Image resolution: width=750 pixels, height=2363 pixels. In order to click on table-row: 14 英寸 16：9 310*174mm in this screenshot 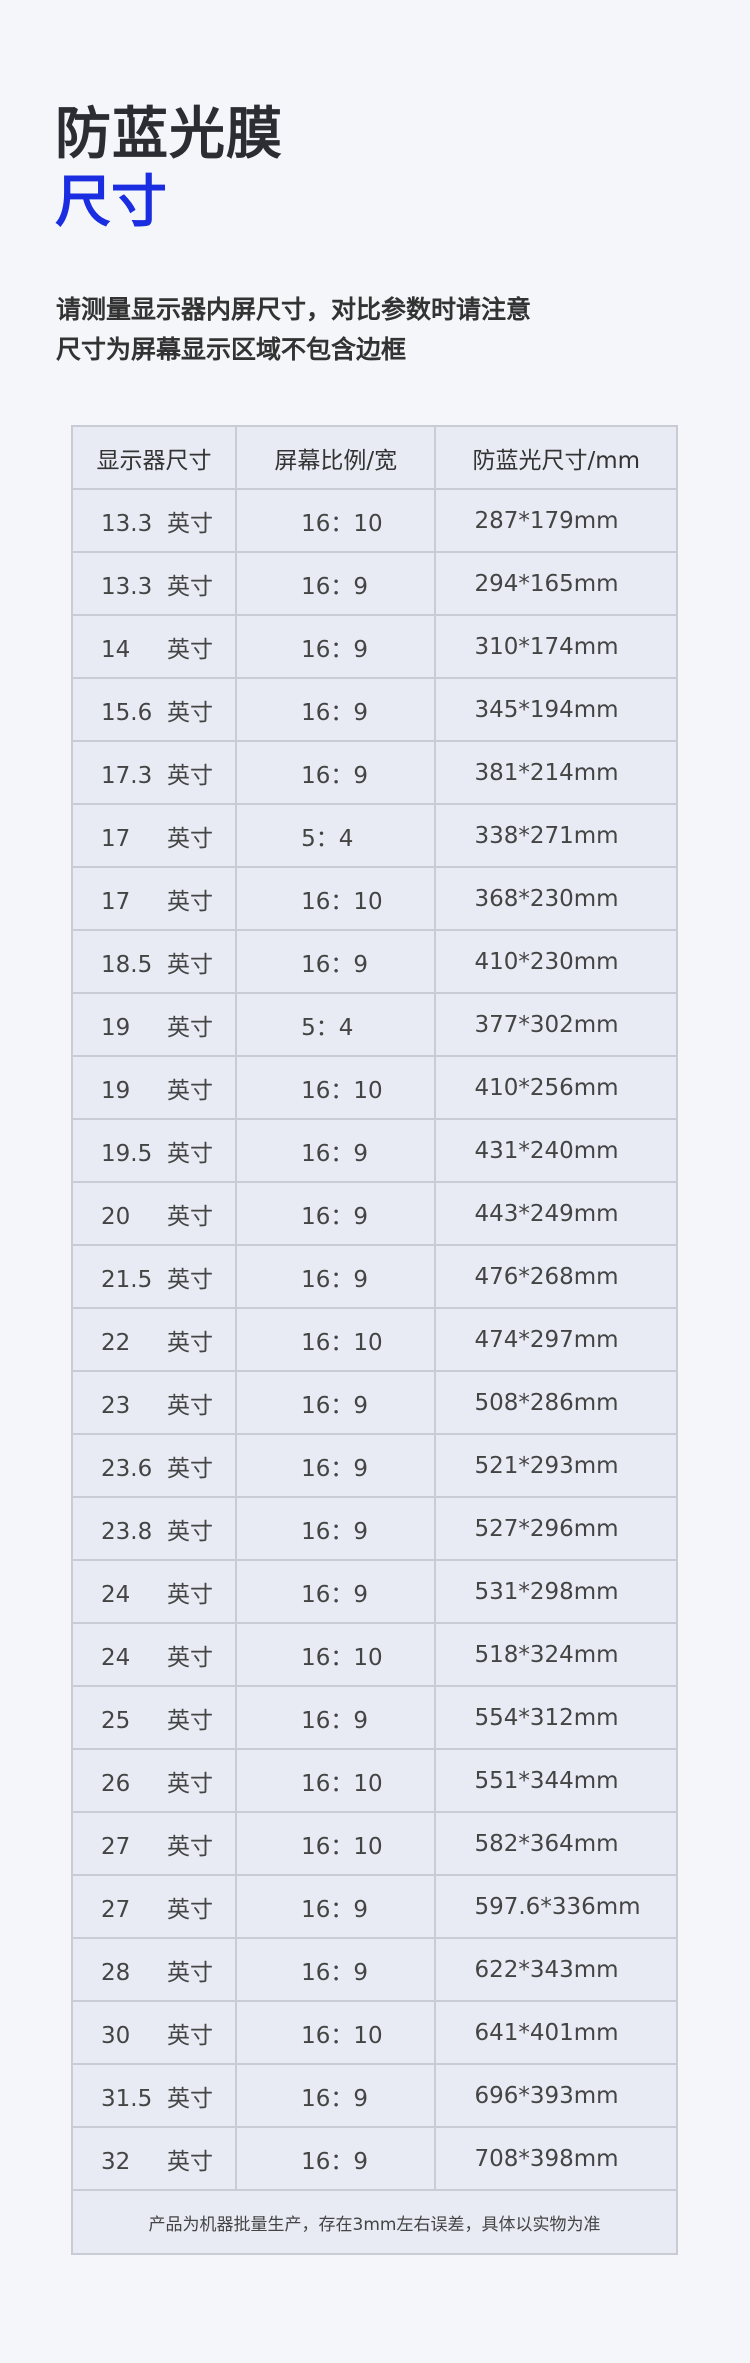, I will do `click(374, 646)`.